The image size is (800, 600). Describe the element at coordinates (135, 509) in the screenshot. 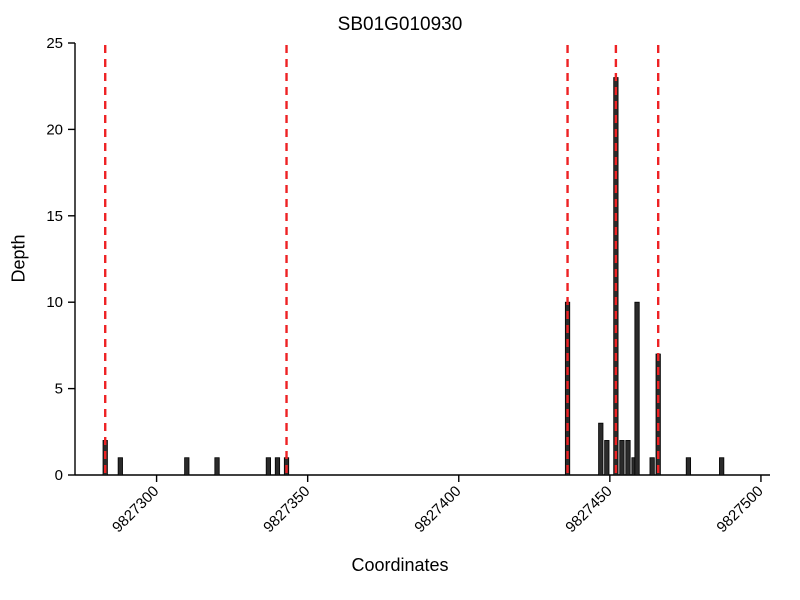

I see `x-tick-label: 9827300` at that location.